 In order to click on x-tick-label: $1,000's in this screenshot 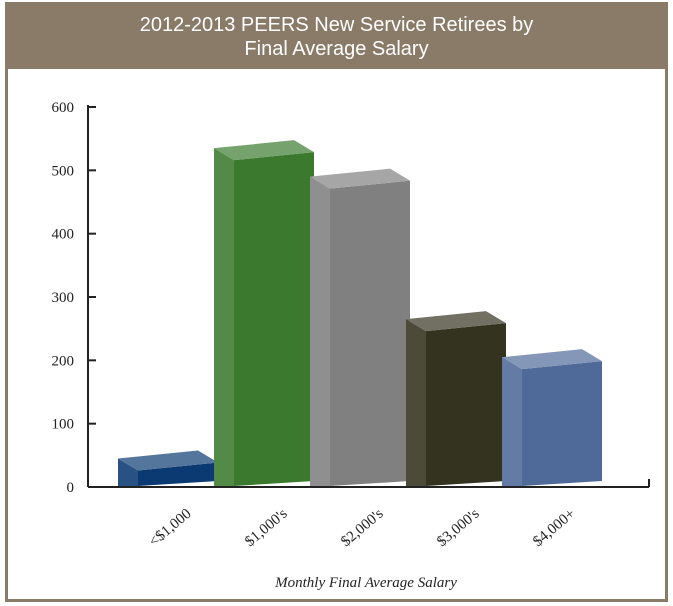, I will do `click(266, 528)`.